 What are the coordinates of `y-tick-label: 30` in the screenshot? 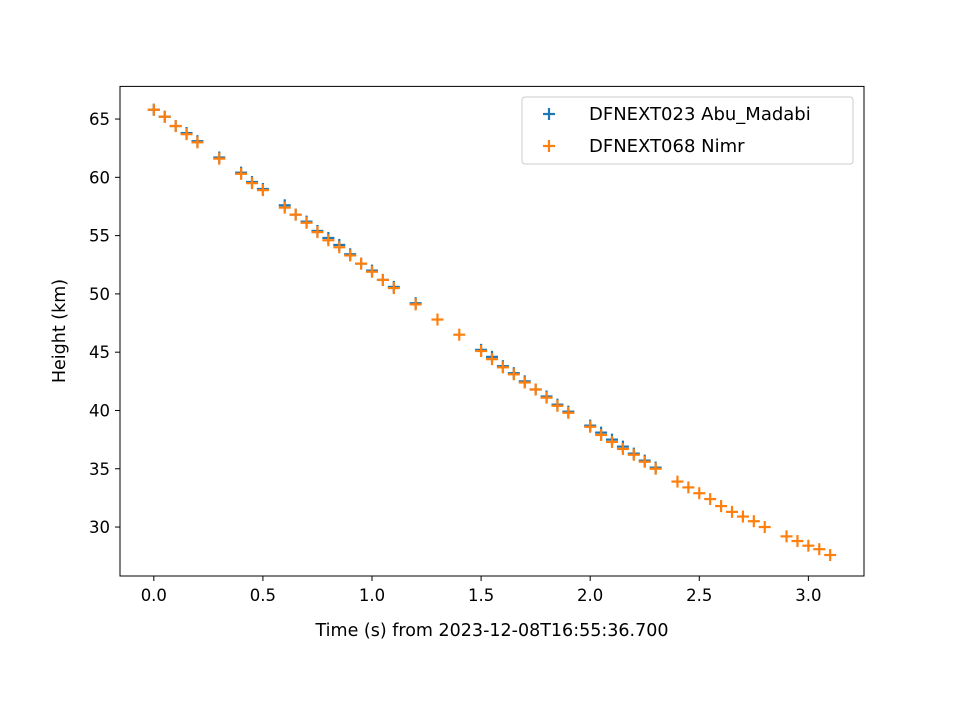 It's located at (99, 527).